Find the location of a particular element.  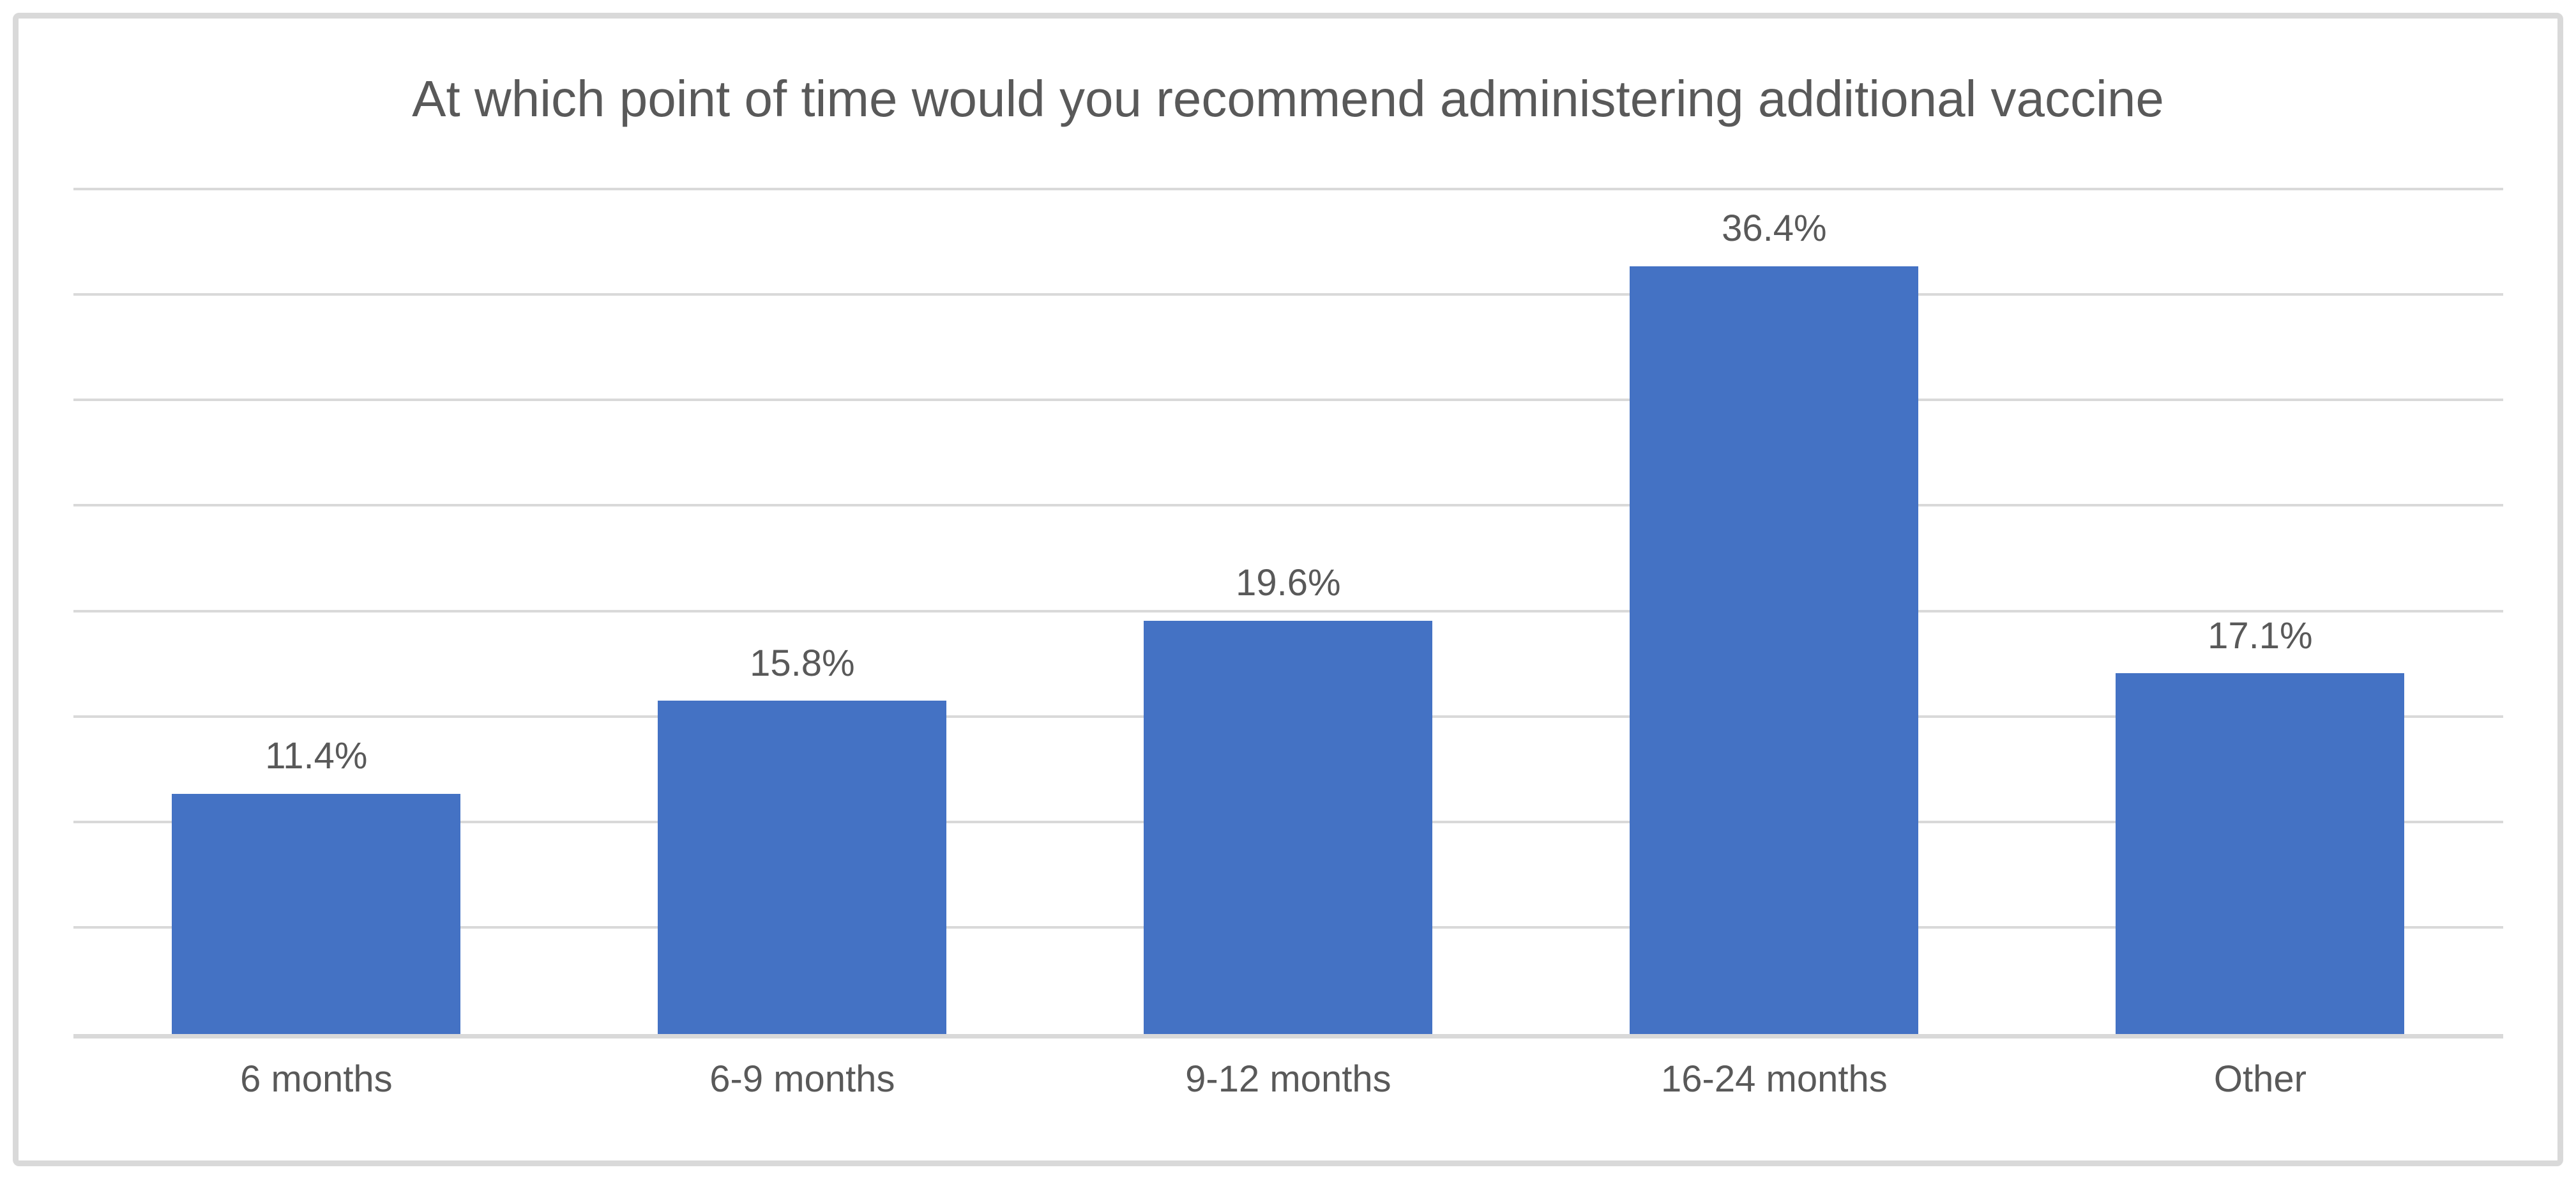

bar-value-label: 11.4% is located at coordinates (317, 756).